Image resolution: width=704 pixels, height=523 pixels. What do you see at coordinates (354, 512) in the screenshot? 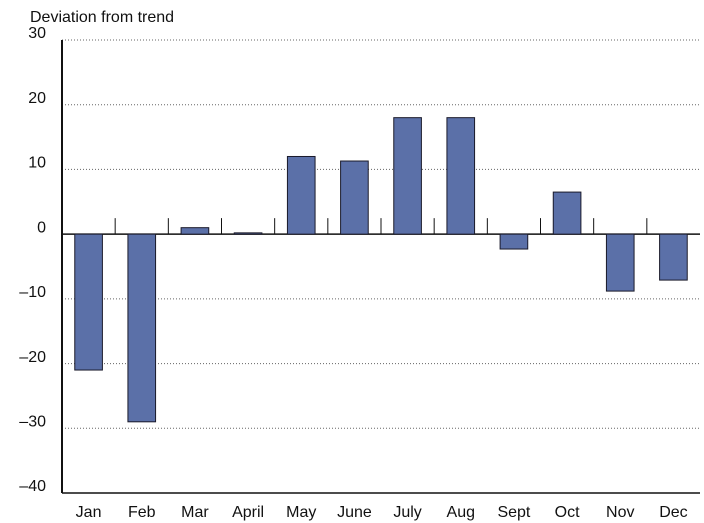
I see `x-tick-label: June` at bounding box center [354, 512].